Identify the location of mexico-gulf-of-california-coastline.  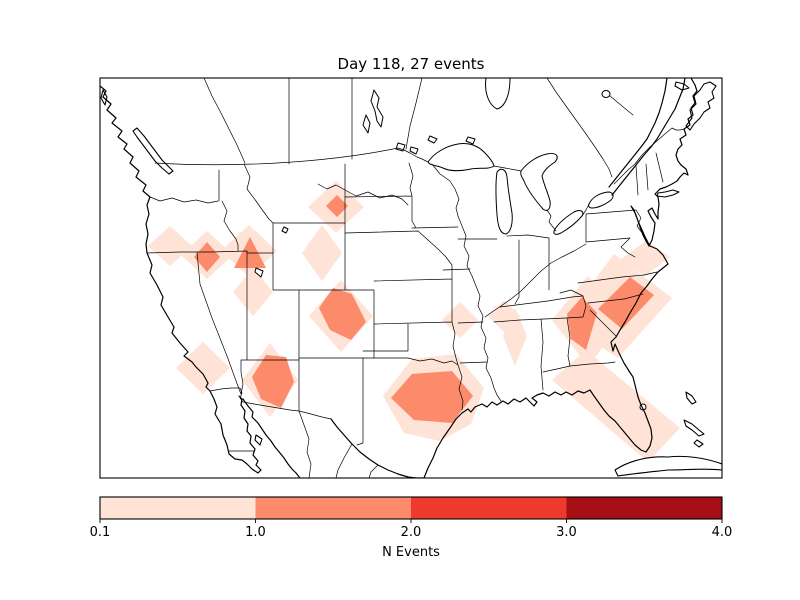
(271, 438).